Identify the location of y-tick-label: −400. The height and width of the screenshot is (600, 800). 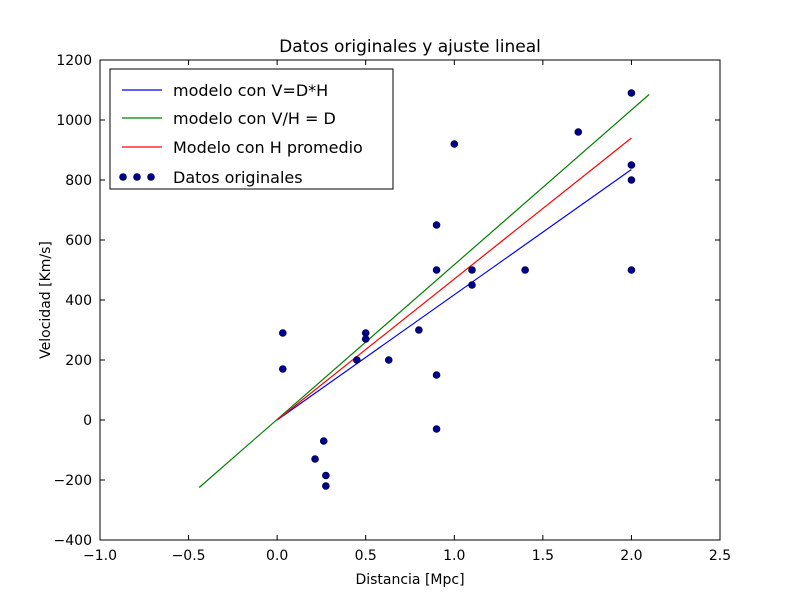
(73, 541).